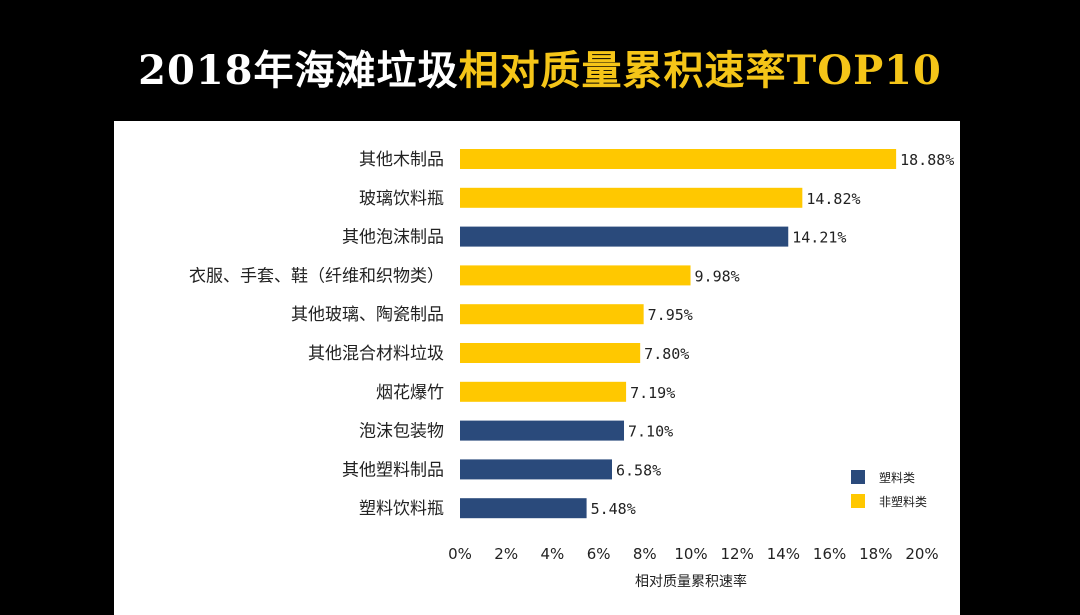 Image resolution: width=1080 pixels, height=615 pixels. I want to click on category-label: 其他混合材料垃圾, so click(376, 354).